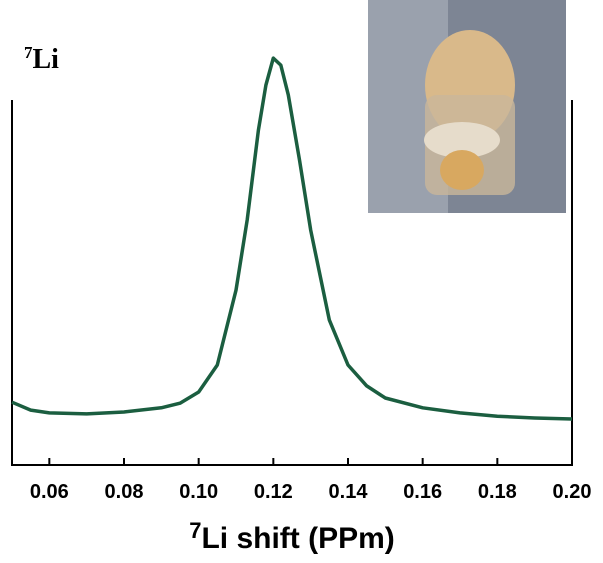 The height and width of the screenshot is (563, 603). What do you see at coordinates (28, 52) in the screenshot?
I see `annotation-sup: 7` at bounding box center [28, 52].